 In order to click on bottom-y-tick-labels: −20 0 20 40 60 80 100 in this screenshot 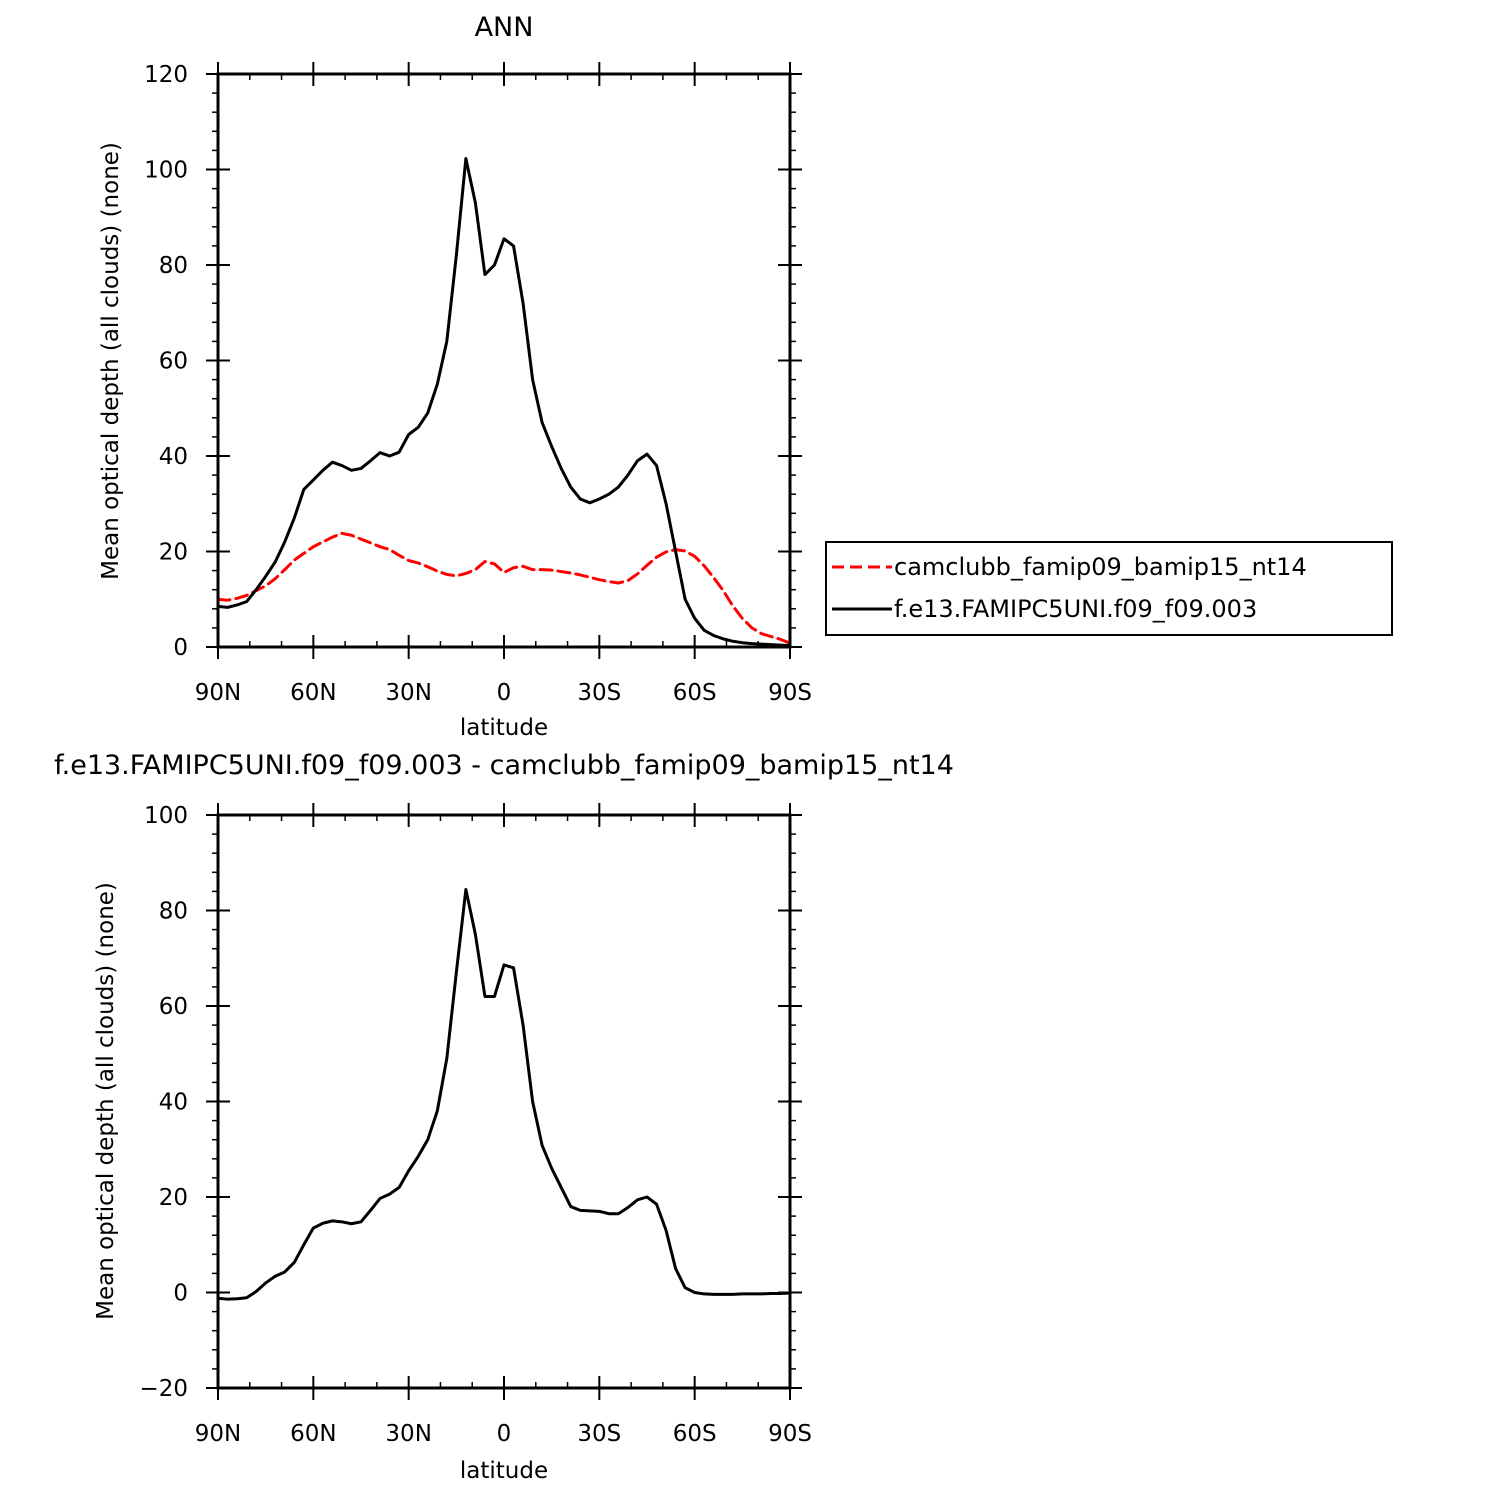, I will do `click(163, 1102)`.